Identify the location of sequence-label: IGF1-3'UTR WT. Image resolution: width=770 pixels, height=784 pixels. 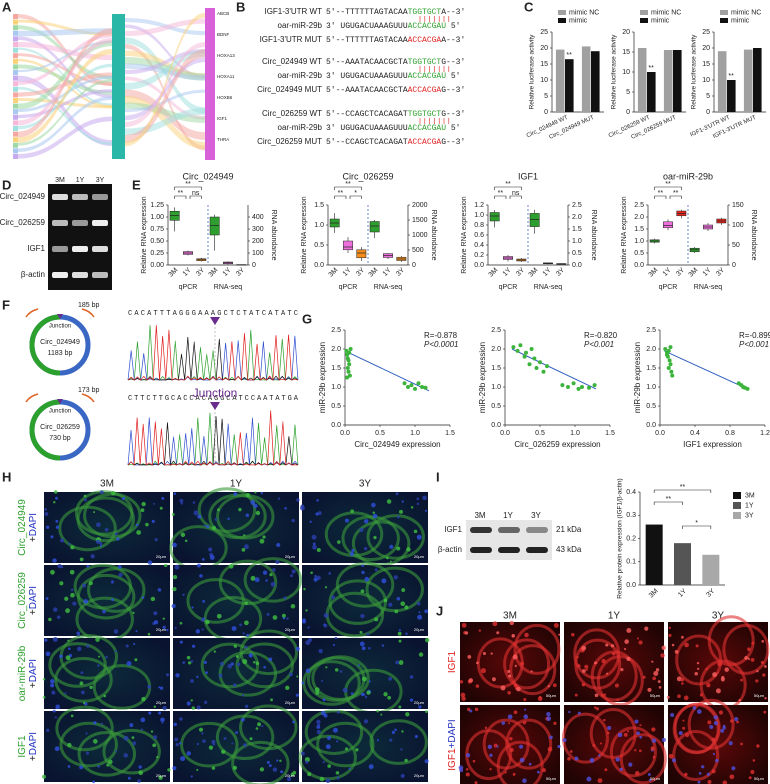
(293, 11).